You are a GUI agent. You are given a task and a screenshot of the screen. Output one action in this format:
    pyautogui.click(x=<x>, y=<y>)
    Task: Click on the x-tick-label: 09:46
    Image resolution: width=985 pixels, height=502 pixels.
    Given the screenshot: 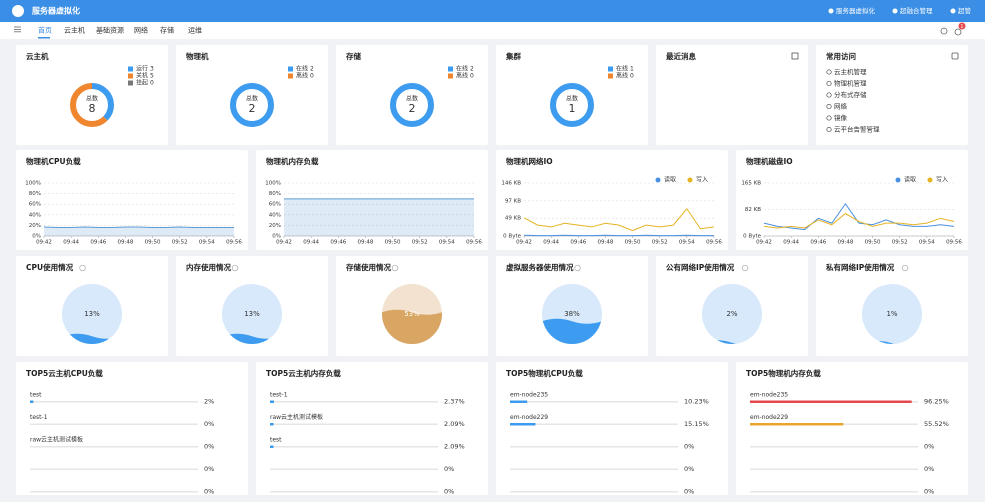 What is the action you would take?
    pyautogui.click(x=98, y=243)
    